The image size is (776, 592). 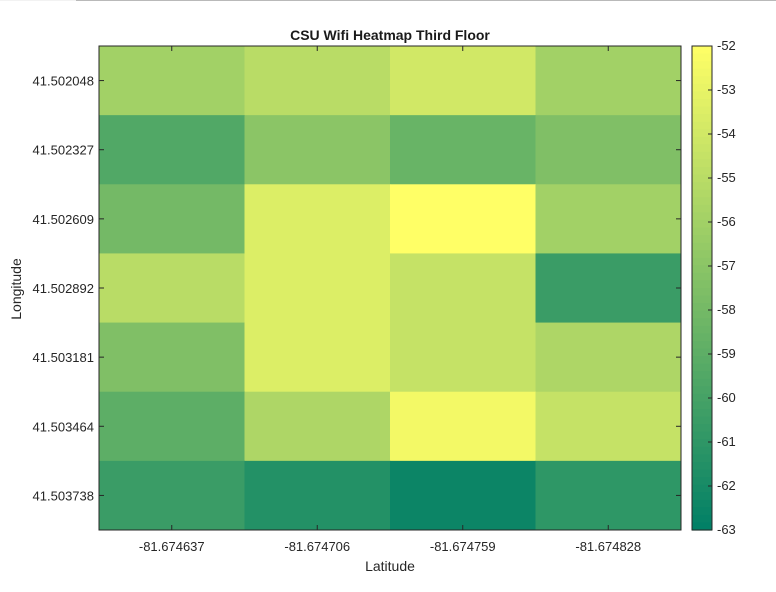 I want to click on colorbar-tick-label: -57, so click(x=726, y=265).